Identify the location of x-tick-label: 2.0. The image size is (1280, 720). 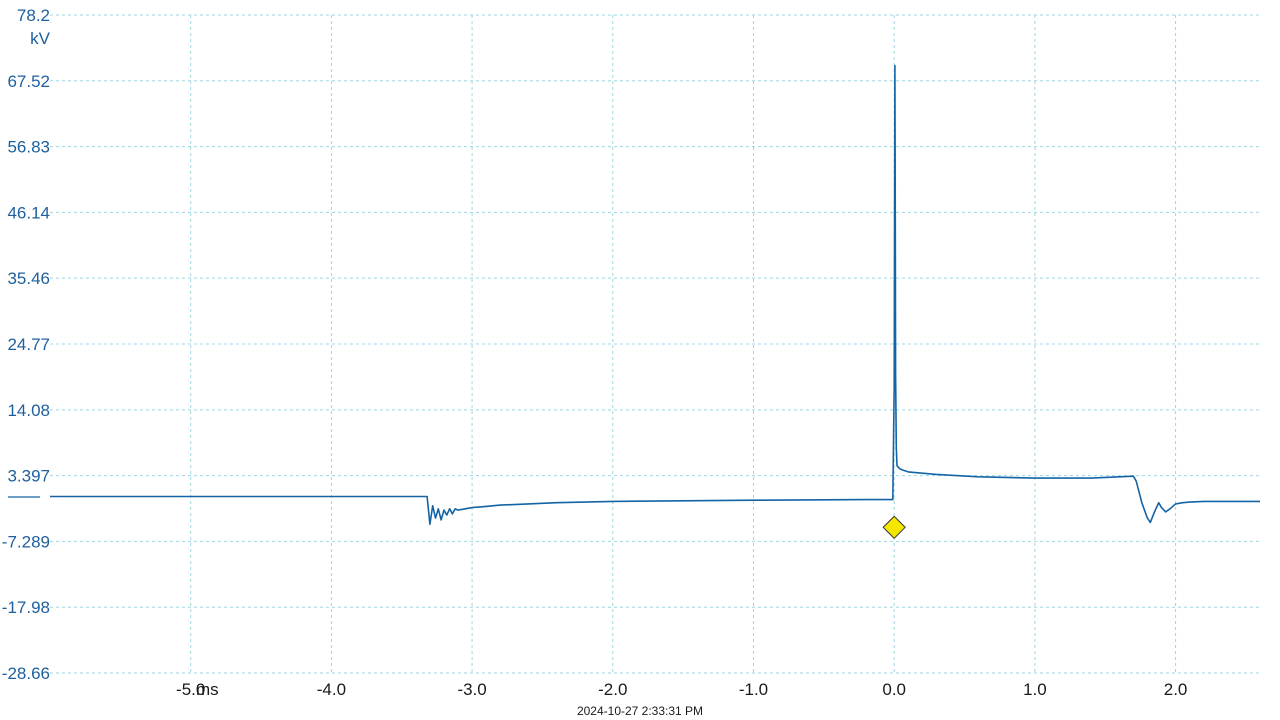
(1176, 689).